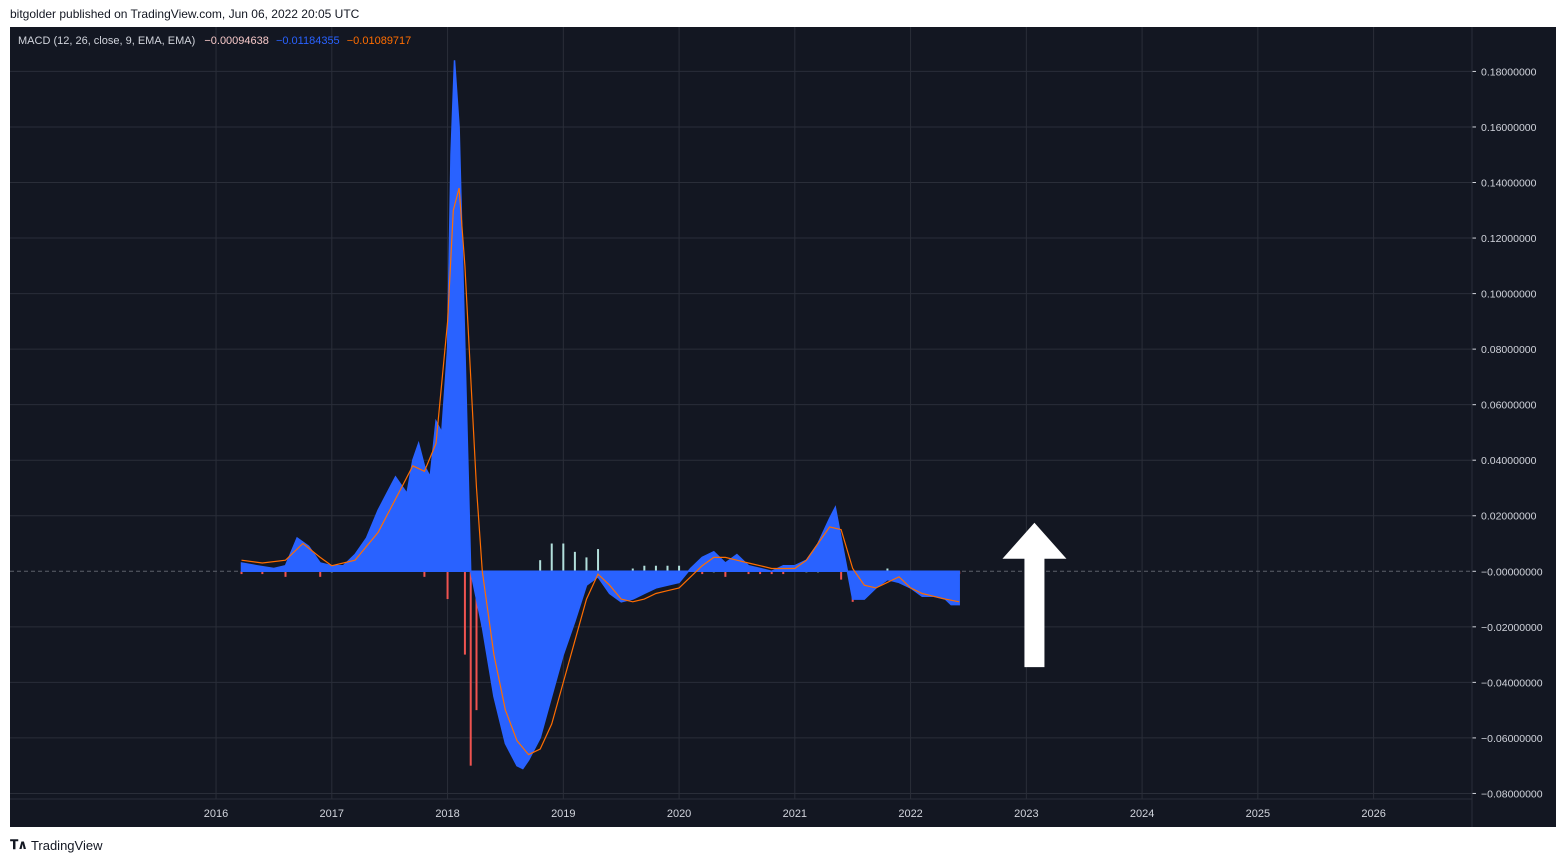 The height and width of the screenshot is (863, 1566). I want to click on y-tick-label: −0.08000000, so click(1512, 794).